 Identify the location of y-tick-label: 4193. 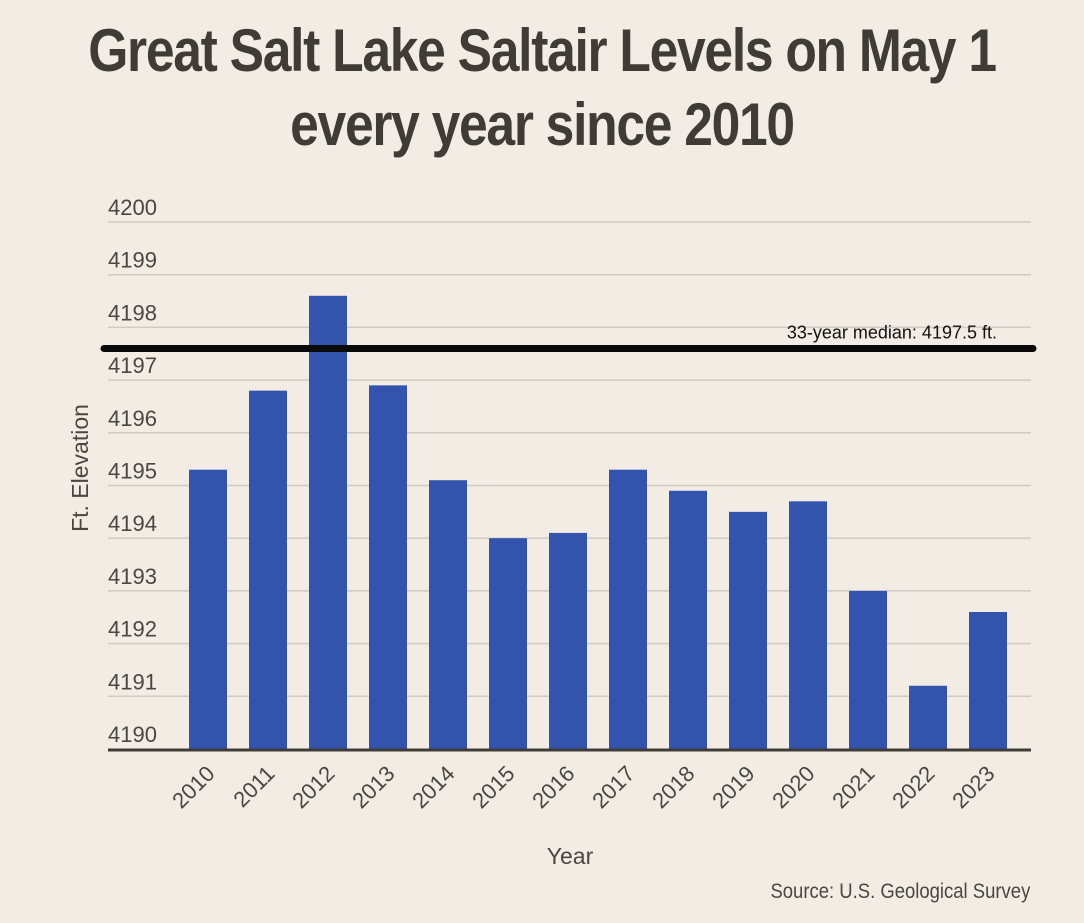
(132, 576).